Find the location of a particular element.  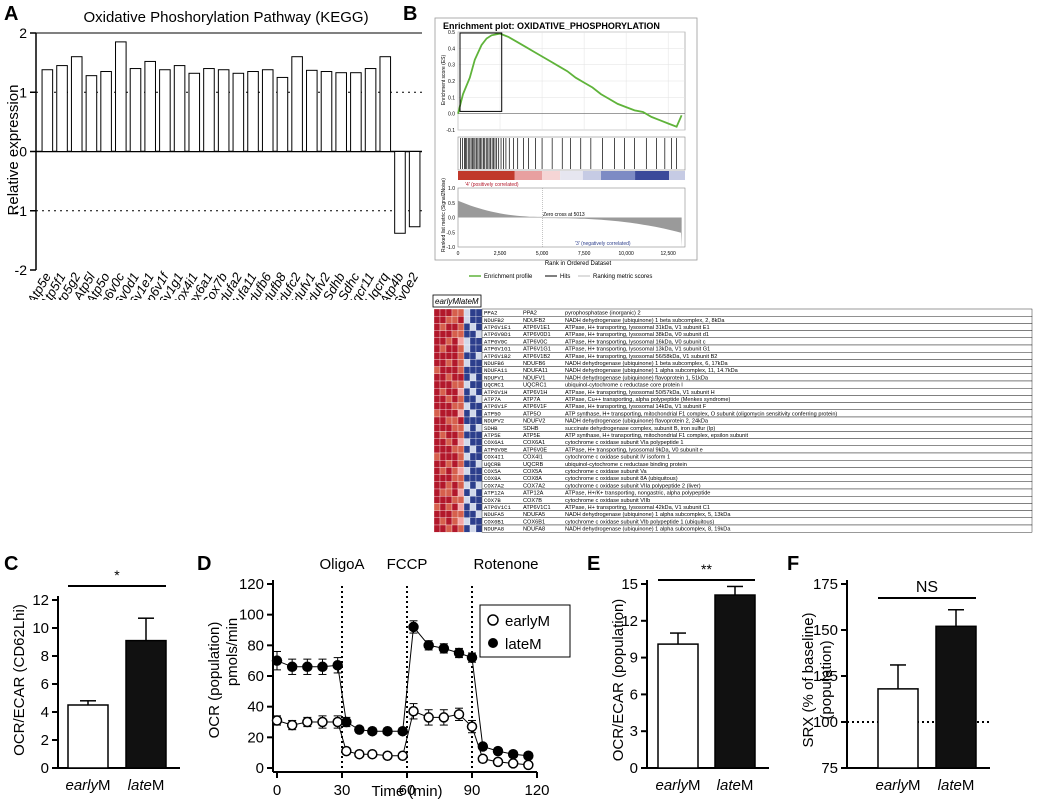

legend-d-early: earlyM is located at coordinates (527, 621).